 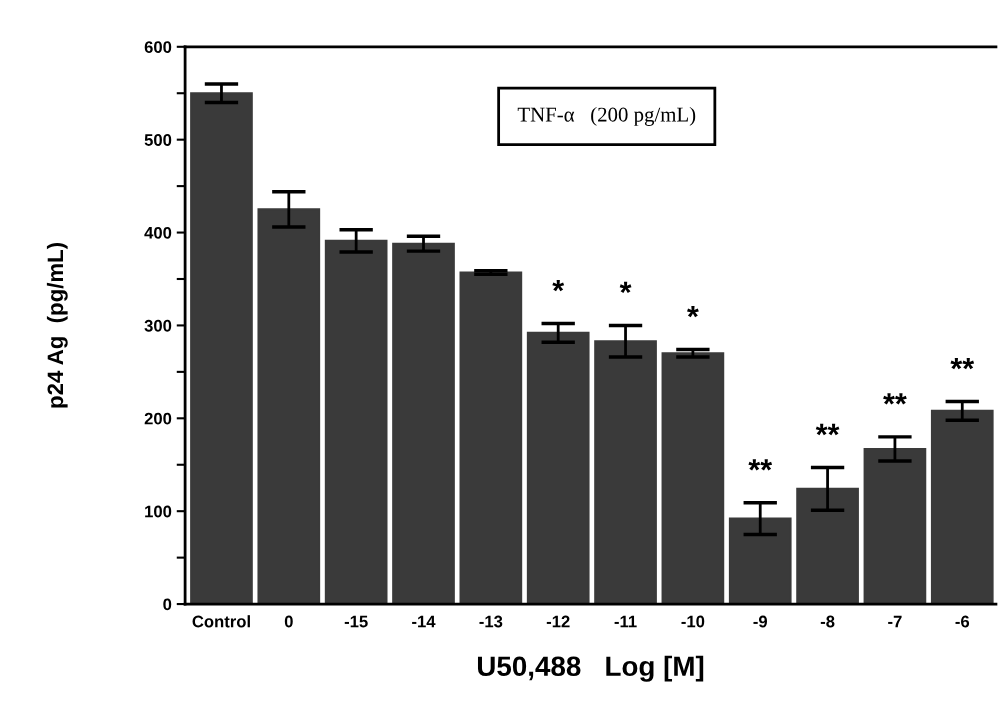 I want to click on y-tick-label: 600, so click(x=158, y=47).